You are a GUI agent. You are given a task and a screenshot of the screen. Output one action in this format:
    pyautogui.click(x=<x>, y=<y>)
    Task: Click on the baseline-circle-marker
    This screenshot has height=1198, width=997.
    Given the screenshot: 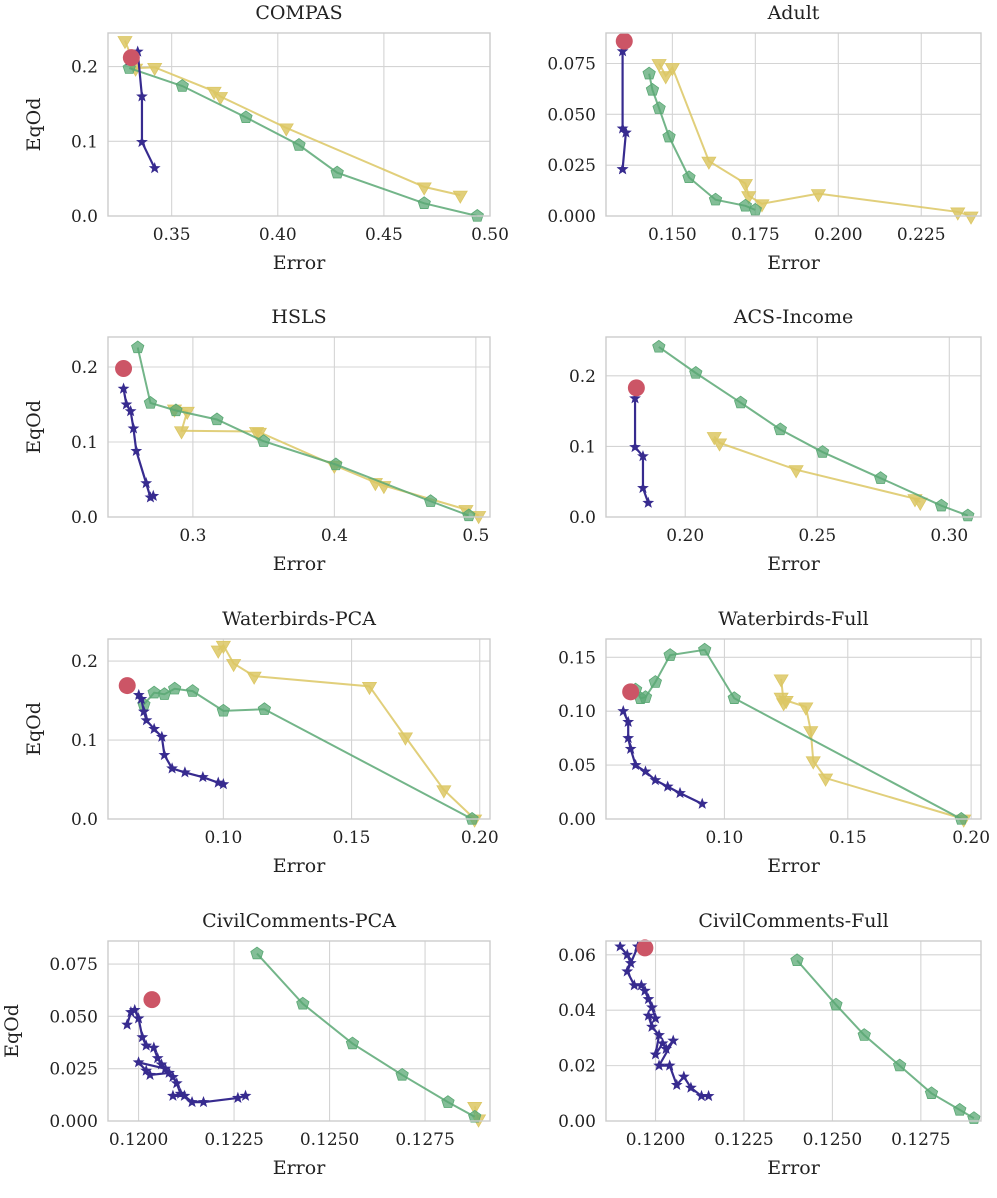 What is the action you would take?
    pyautogui.click(x=152, y=1000)
    